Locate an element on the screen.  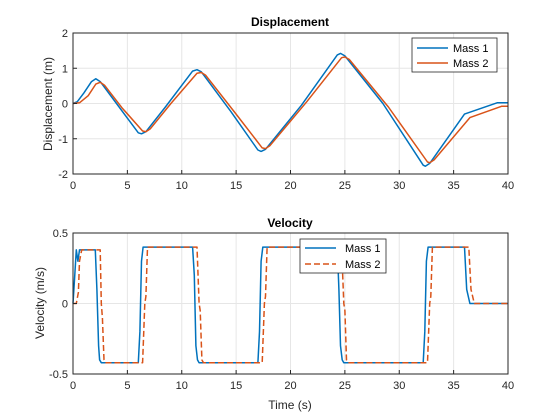
velocity-xtick-label: 40 is located at coordinates (508, 386).